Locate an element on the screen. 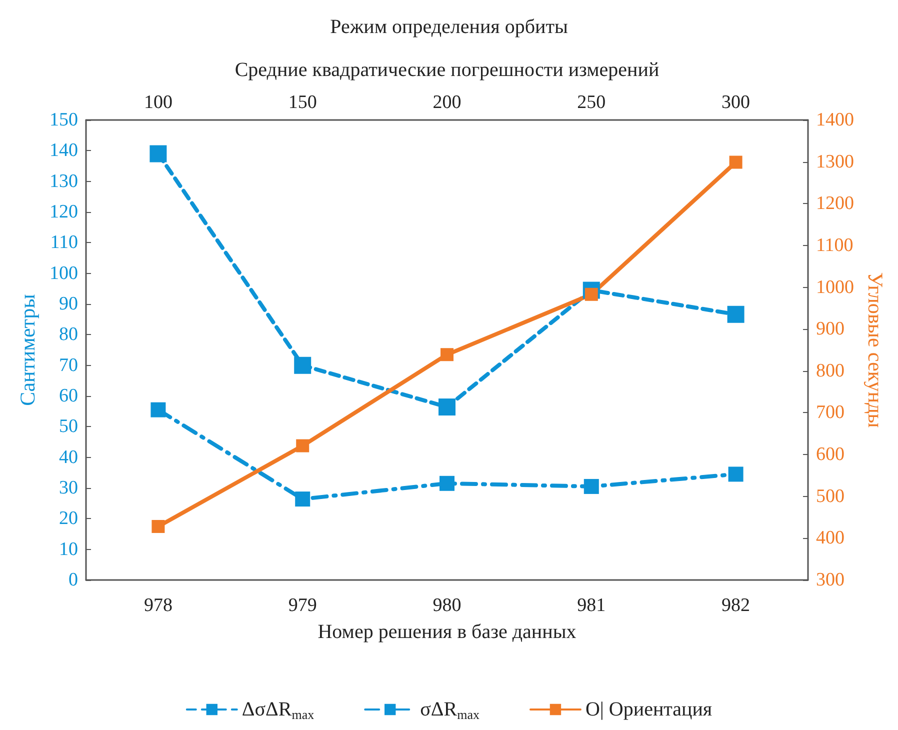 The width and height of the screenshot is (898, 730). x2-tick-label: 200 is located at coordinates (447, 102).